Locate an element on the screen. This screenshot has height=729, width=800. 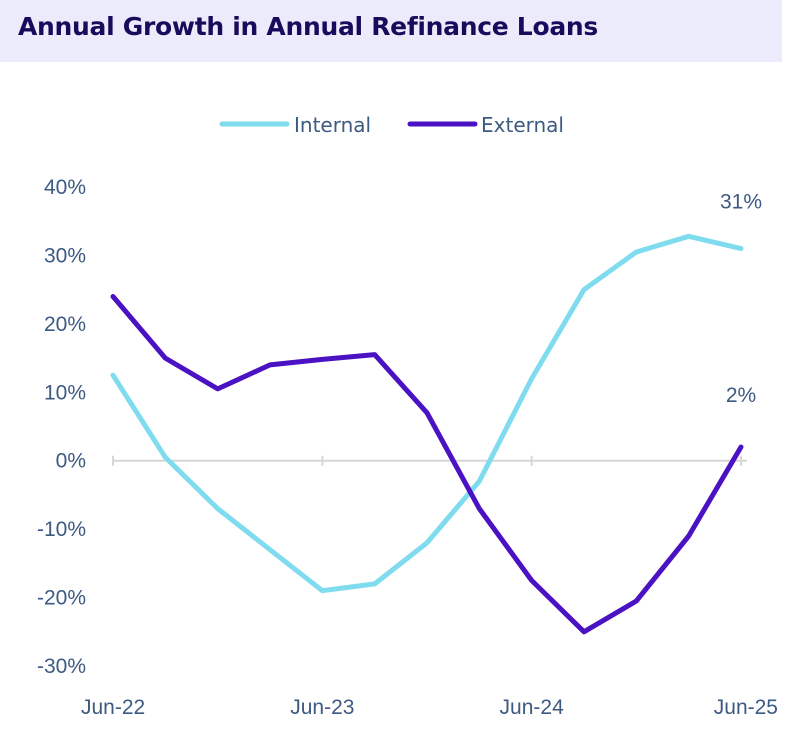
chart-title: Annual Growth in Annual Refinance Loans is located at coordinates (308, 26).